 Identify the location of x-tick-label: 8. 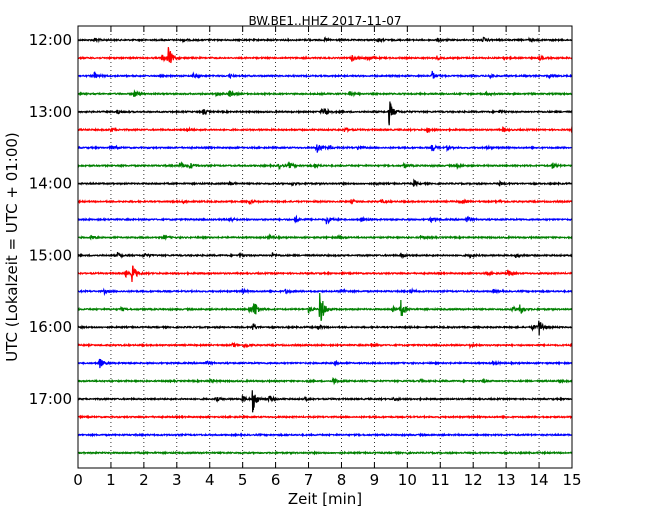
(342, 480).